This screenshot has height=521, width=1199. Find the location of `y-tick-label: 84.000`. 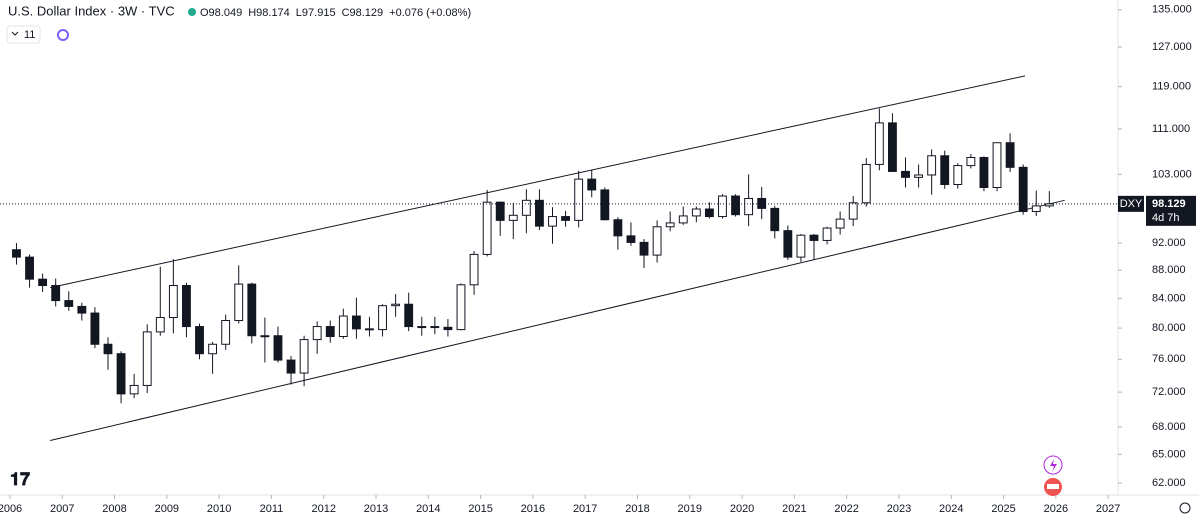

y-tick-label: 84.000 is located at coordinates (1169, 298).